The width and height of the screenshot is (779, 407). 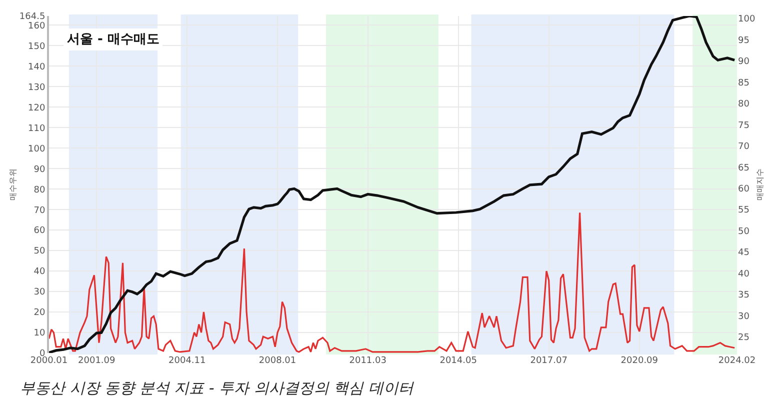 I want to click on y2-tick-label: 55, so click(x=744, y=211).